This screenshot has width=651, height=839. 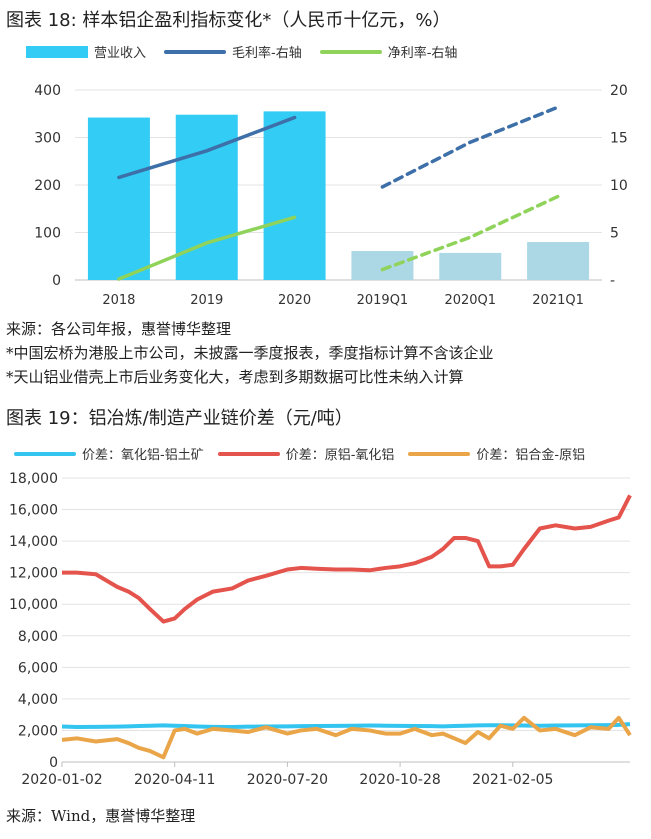 I want to click on legend-swatch-gross-margin, so click(x=195, y=51).